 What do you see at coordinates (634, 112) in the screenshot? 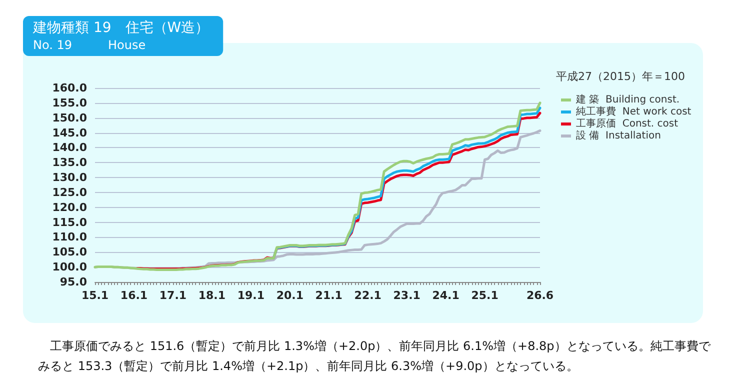
I see `legend-label: 純工事費 Net work cost` at bounding box center [634, 112].